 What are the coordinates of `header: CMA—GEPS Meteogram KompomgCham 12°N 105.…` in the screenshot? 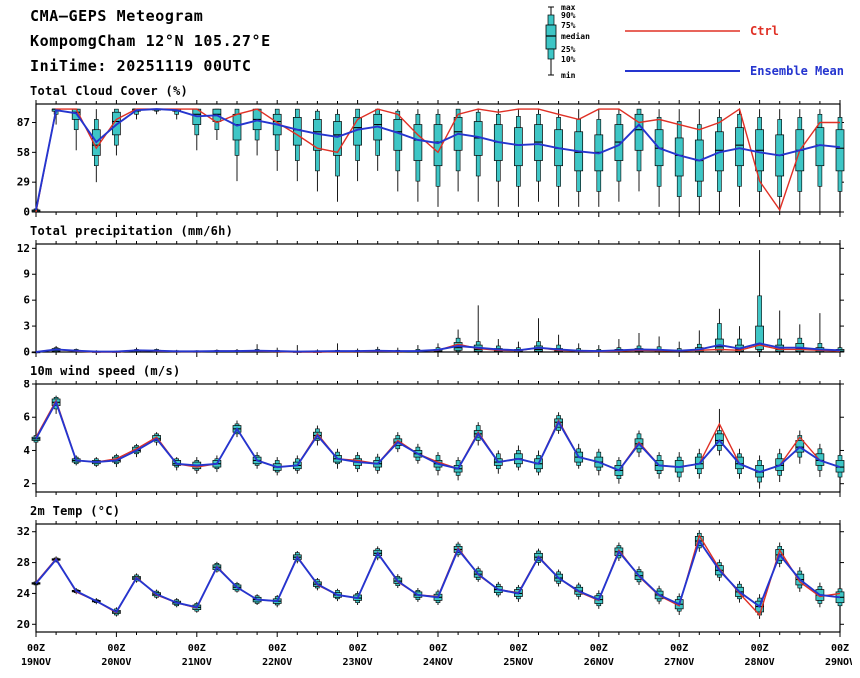 It's located at (150, 41).